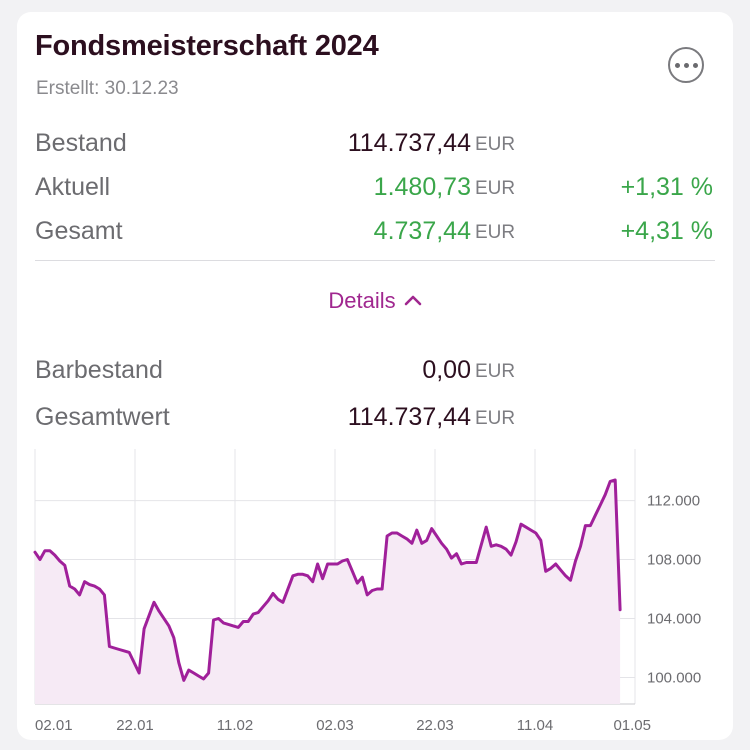 The height and width of the screenshot is (750, 750). I want to click on x-tick-label: 22.03, so click(435, 725).